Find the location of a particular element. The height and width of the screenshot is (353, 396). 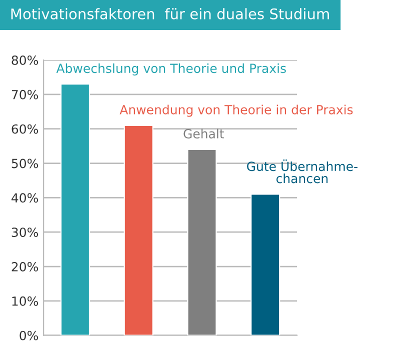

y-tick-label: 30% is located at coordinates (25, 233).